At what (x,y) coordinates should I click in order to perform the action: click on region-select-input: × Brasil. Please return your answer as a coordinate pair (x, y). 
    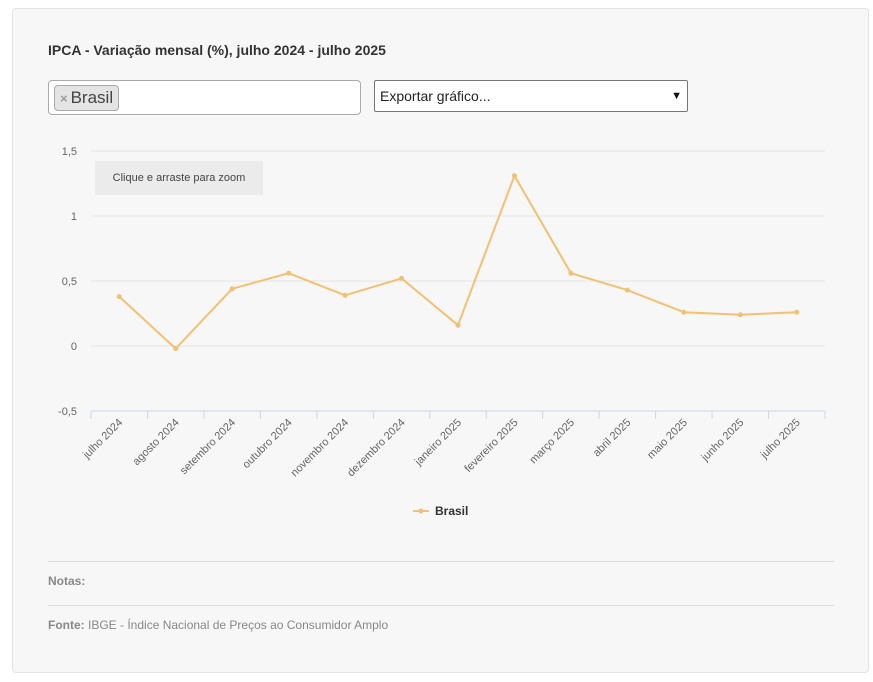
    Looking at the image, I should click on (204, 97).